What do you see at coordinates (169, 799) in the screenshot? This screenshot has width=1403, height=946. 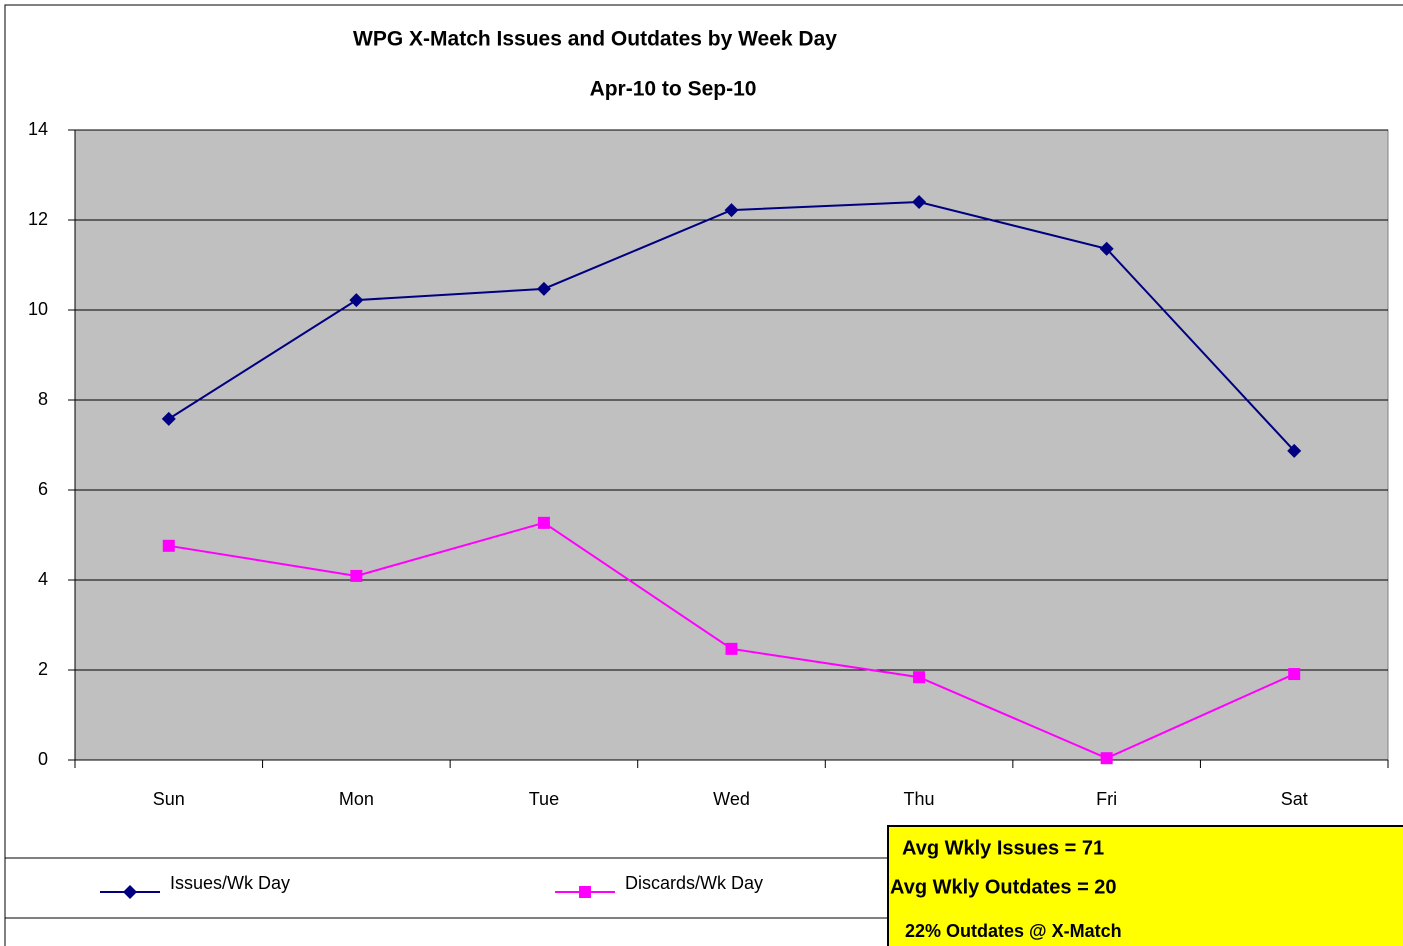 I see `x-tick-label: Sun` at bounding box center [169, 799].